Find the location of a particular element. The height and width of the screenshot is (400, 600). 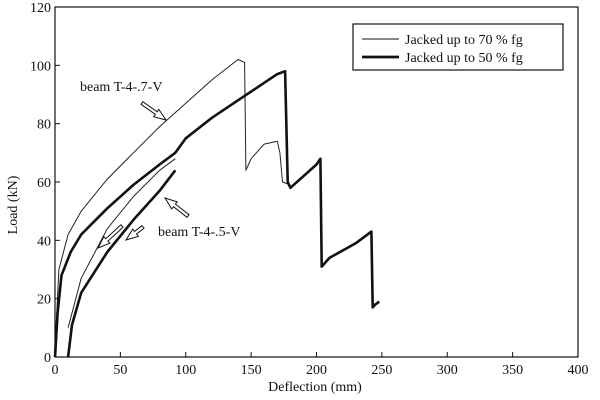

x-tick-label: 300 is located at coordinates (447, 370).